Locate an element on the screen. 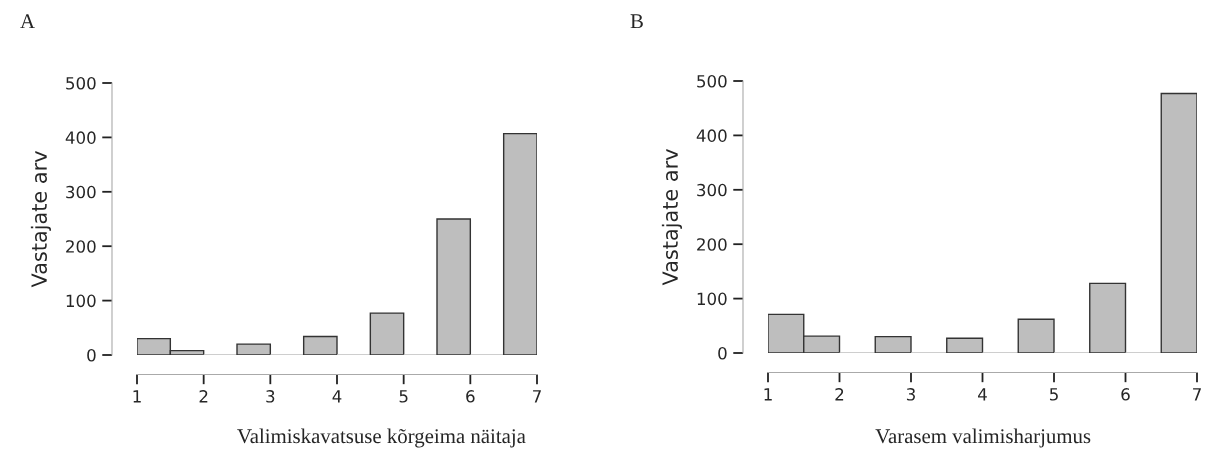 This screenshot has height=468, width=1207. chart-title: B is located at coordinates (636, 21).